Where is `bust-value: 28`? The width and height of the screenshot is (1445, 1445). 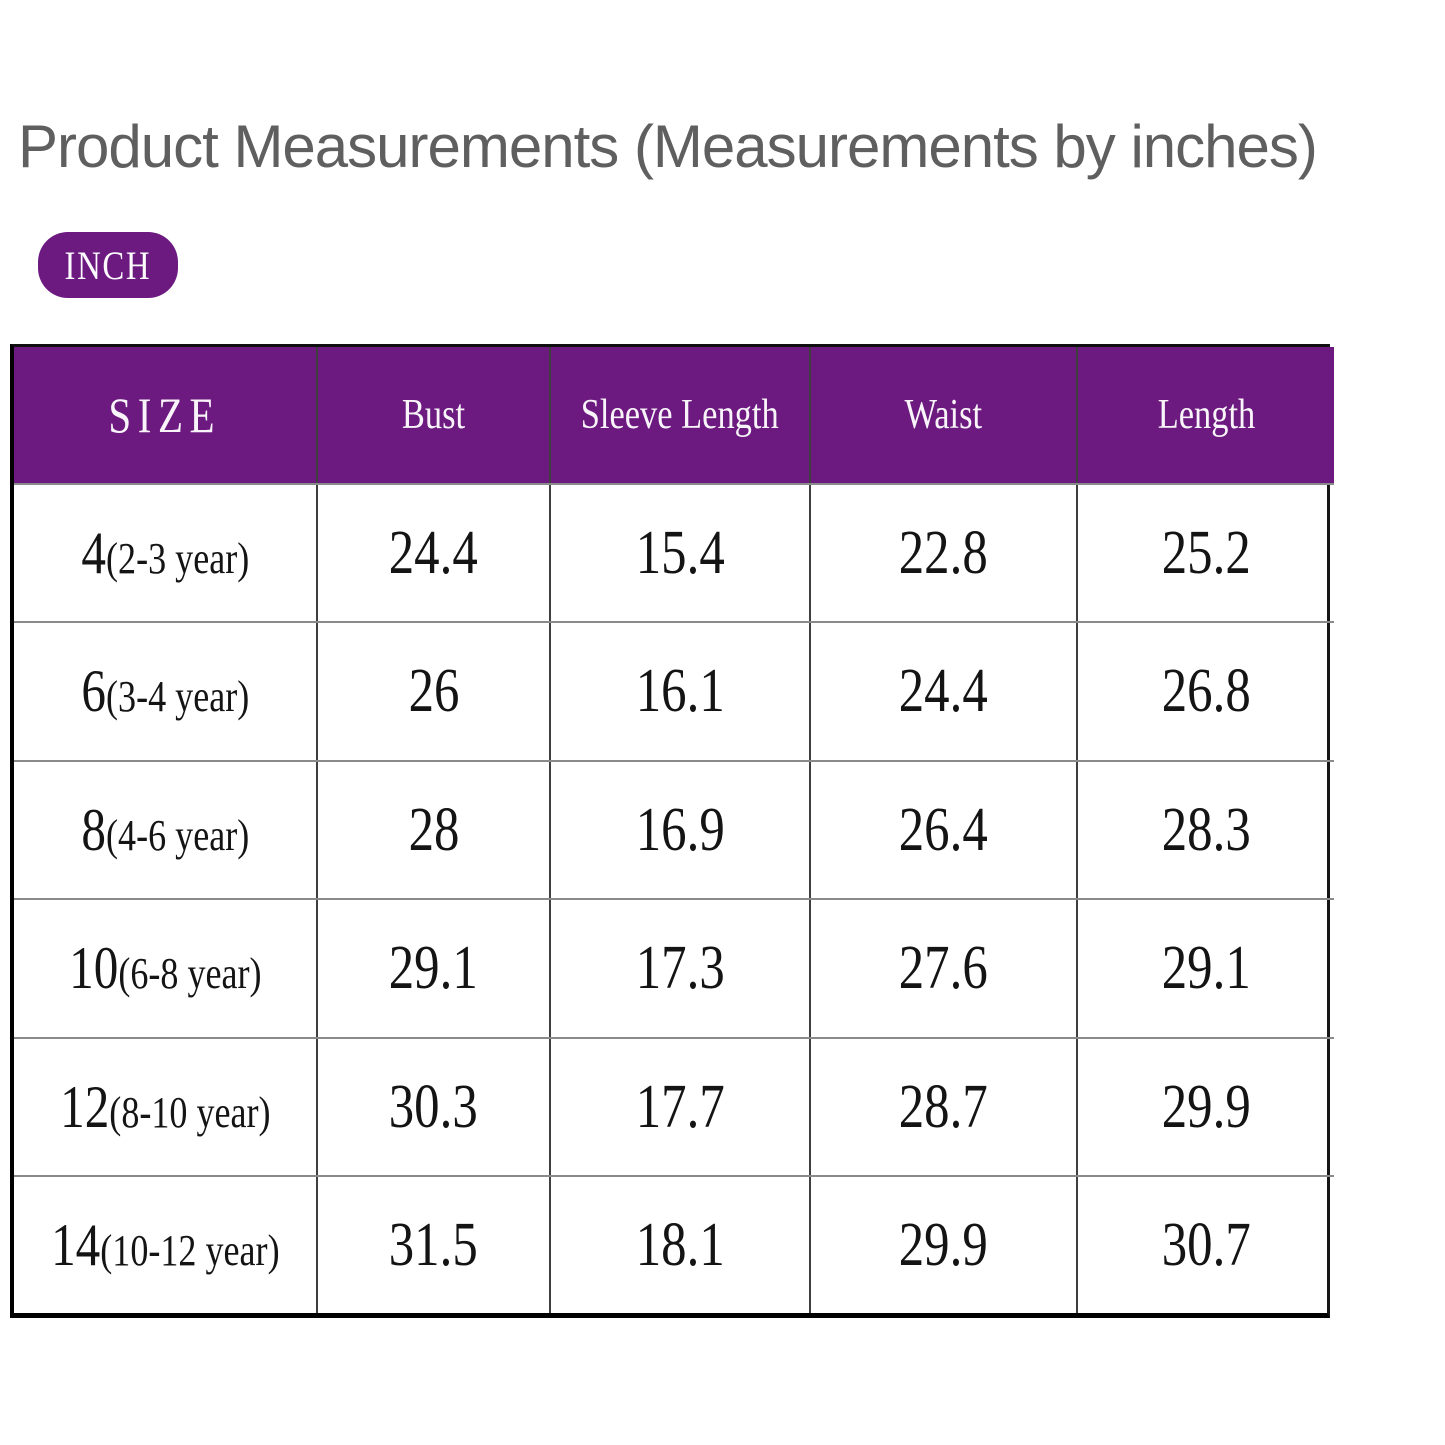 bust-value: 28 is located at coordinates (433, 829).